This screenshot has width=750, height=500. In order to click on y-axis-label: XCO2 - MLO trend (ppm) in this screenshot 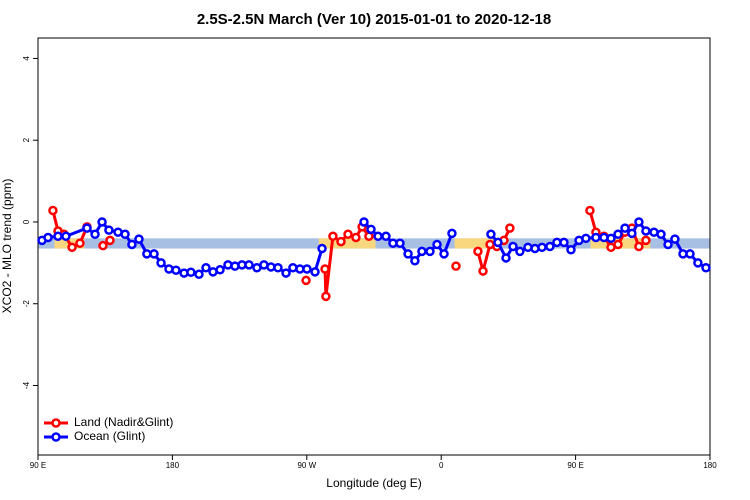, I will do `click(7, 246)`.